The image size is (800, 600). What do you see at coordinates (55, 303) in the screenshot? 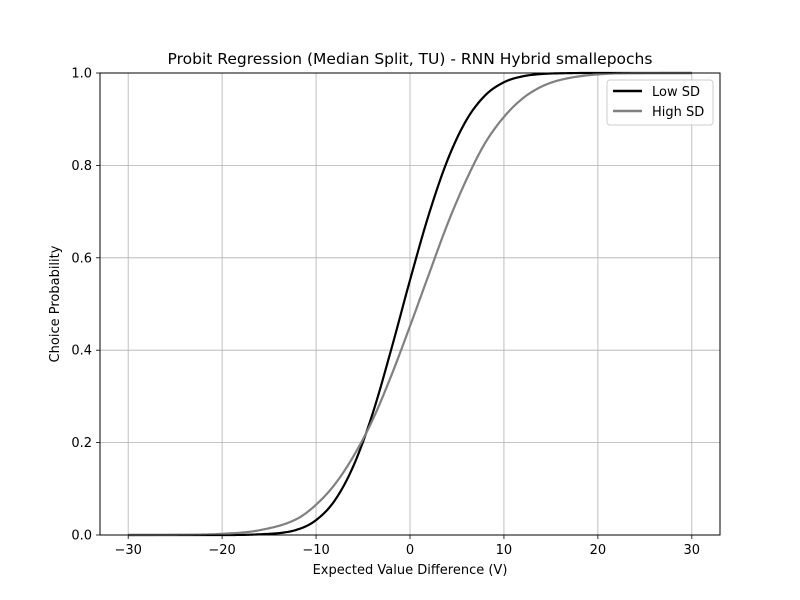
I see `y-axis-label: Choice Probability` at bounding box center [55, 303].